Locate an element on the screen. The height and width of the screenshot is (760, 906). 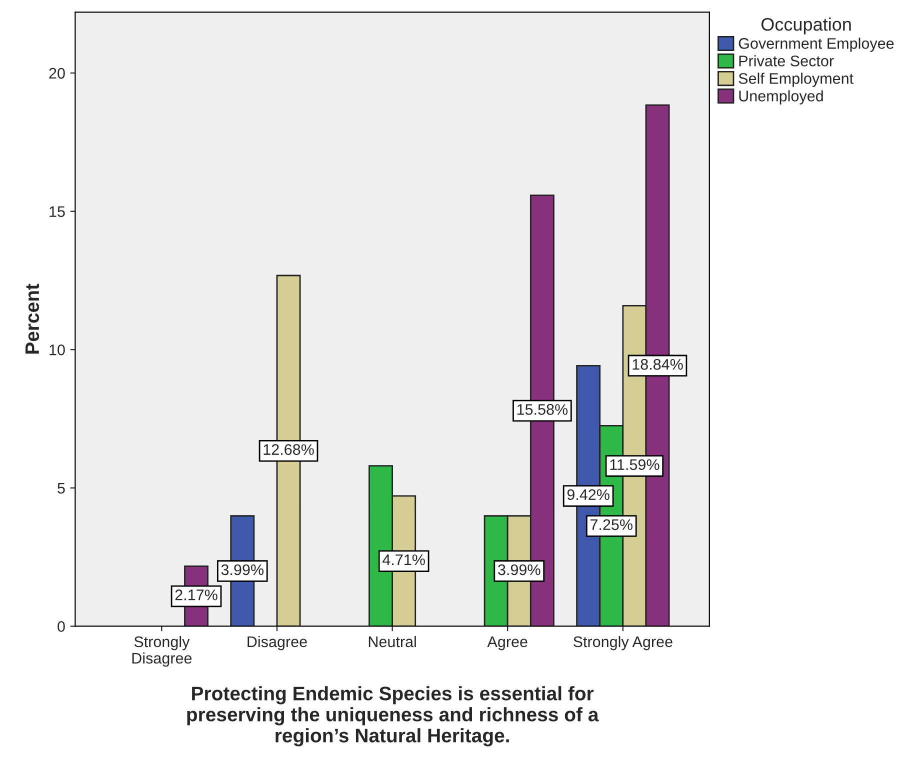
x-tick-label: Strongly Disagree is located at coordinates (162, 651).